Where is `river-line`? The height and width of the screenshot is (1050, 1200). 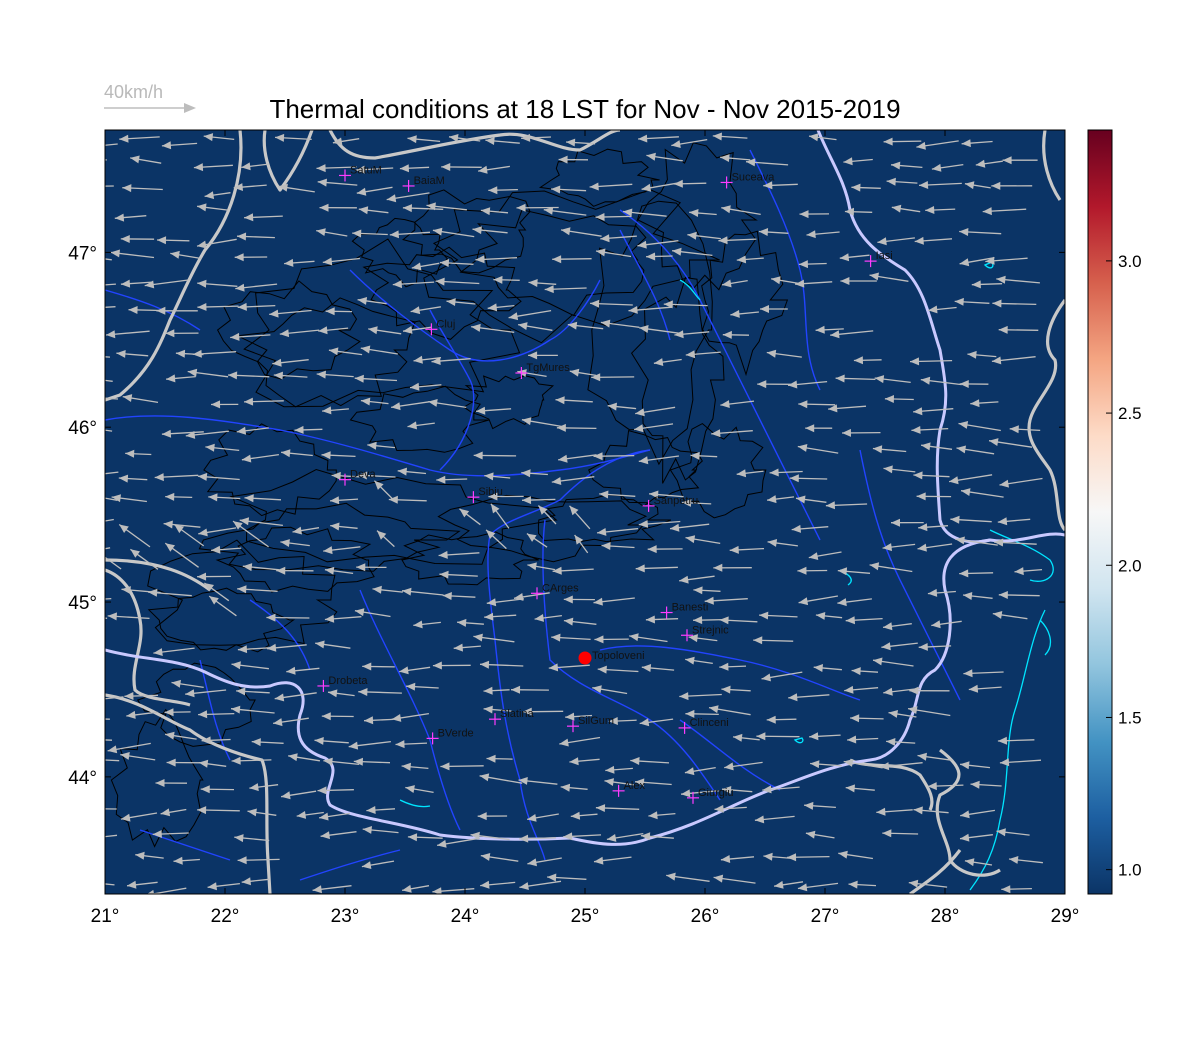
river-line is located at coordinates (645, 285).